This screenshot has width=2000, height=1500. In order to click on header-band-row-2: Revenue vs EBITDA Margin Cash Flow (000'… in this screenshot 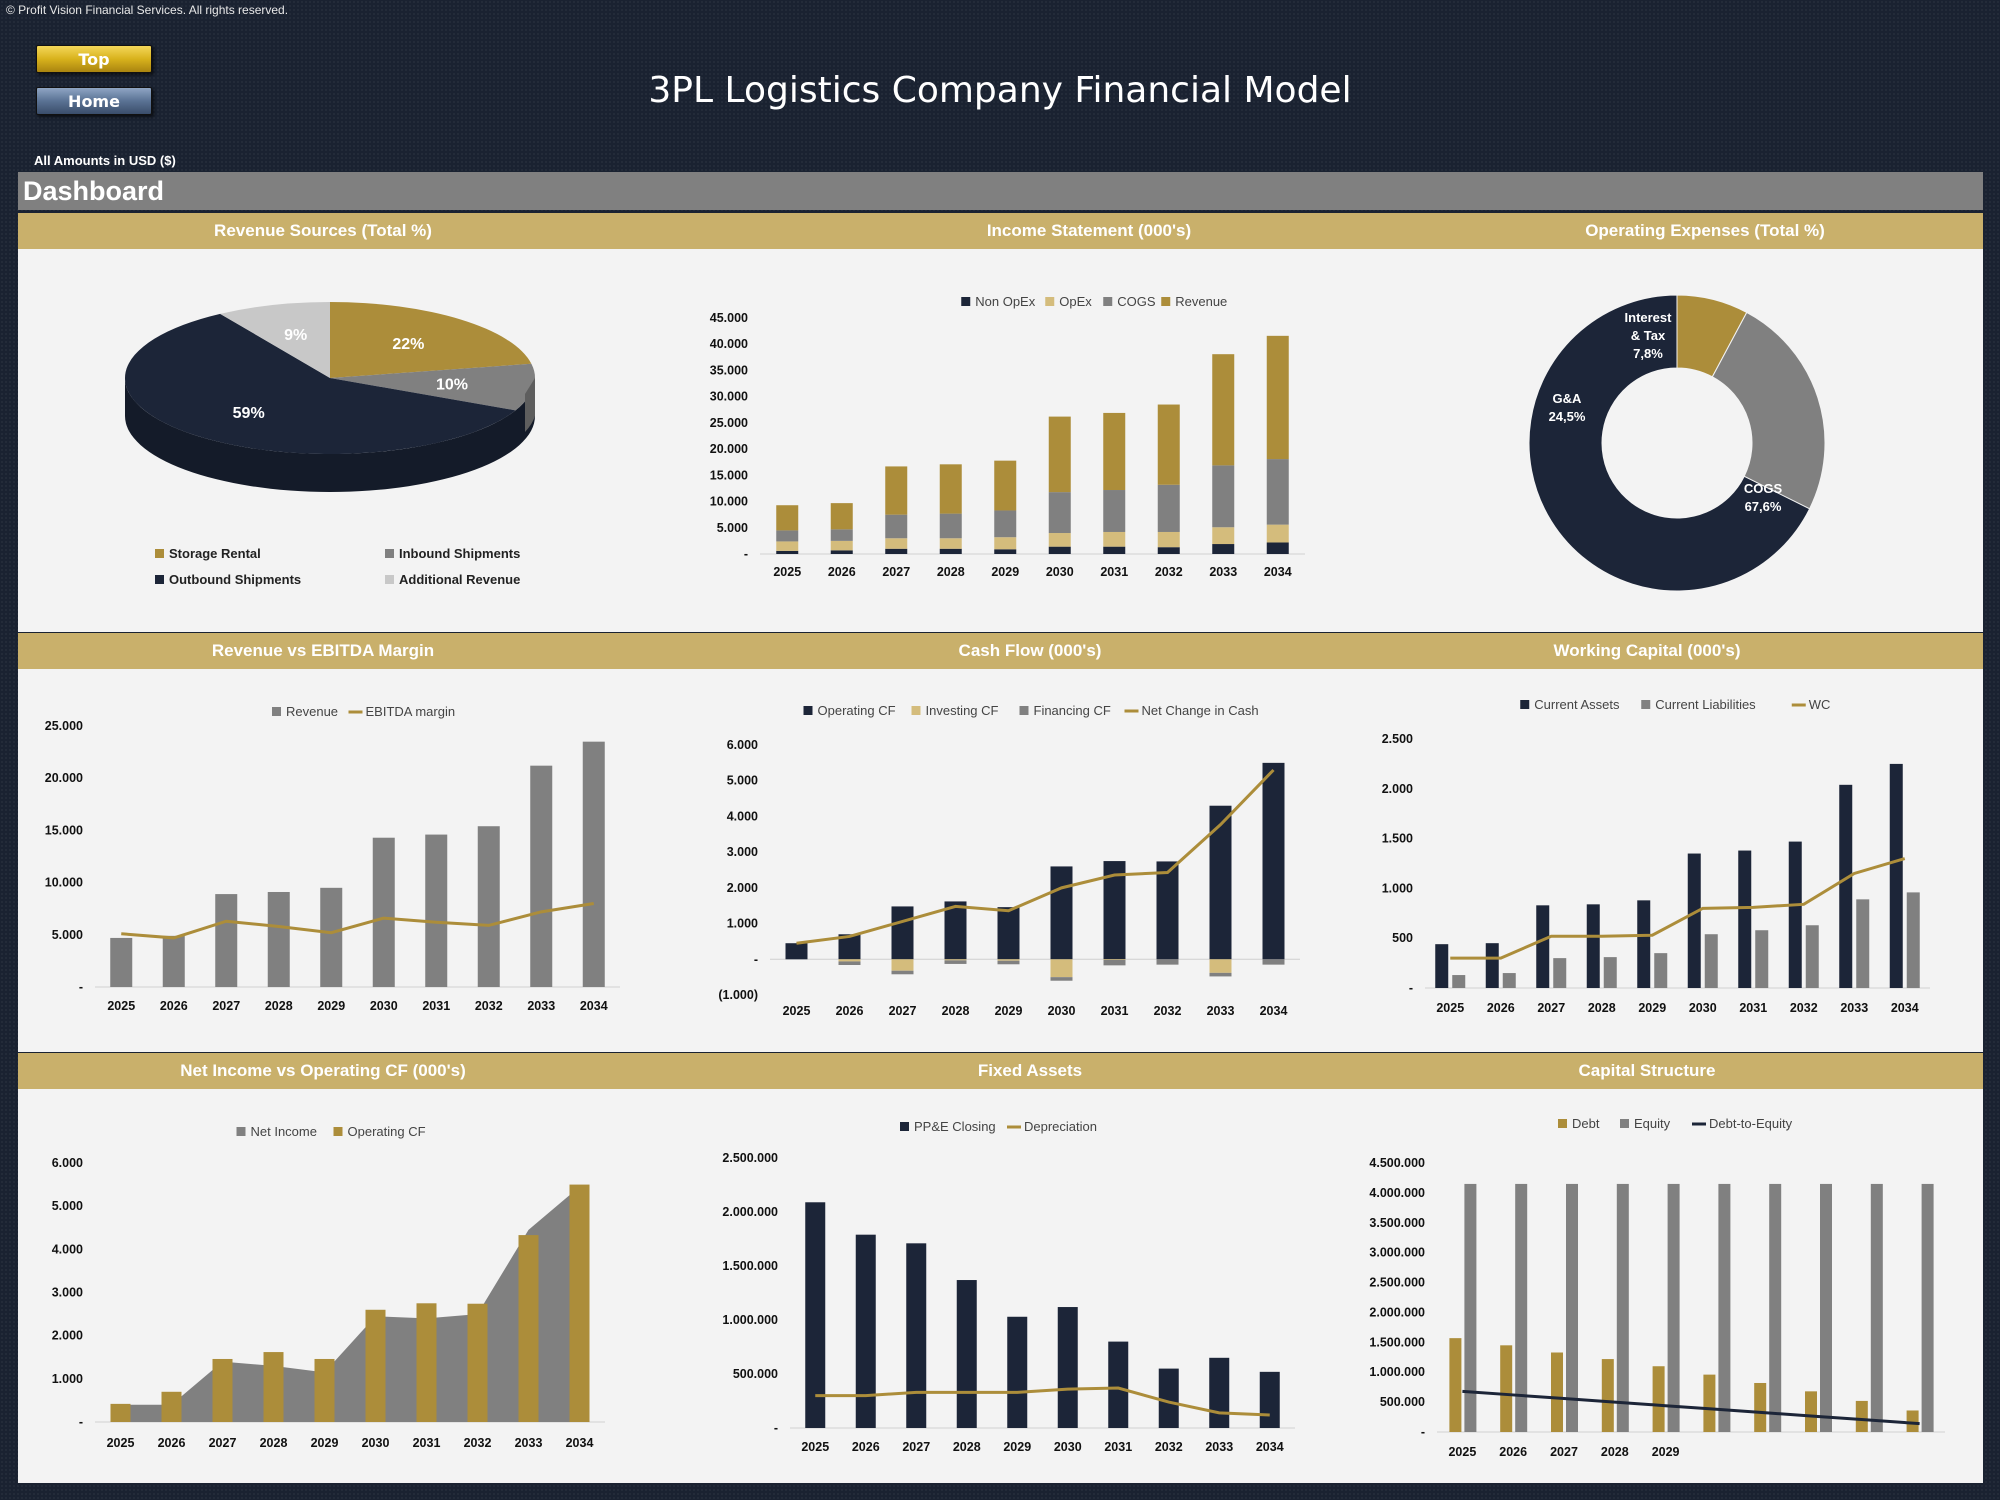, I will do `click(1000, 651)`.